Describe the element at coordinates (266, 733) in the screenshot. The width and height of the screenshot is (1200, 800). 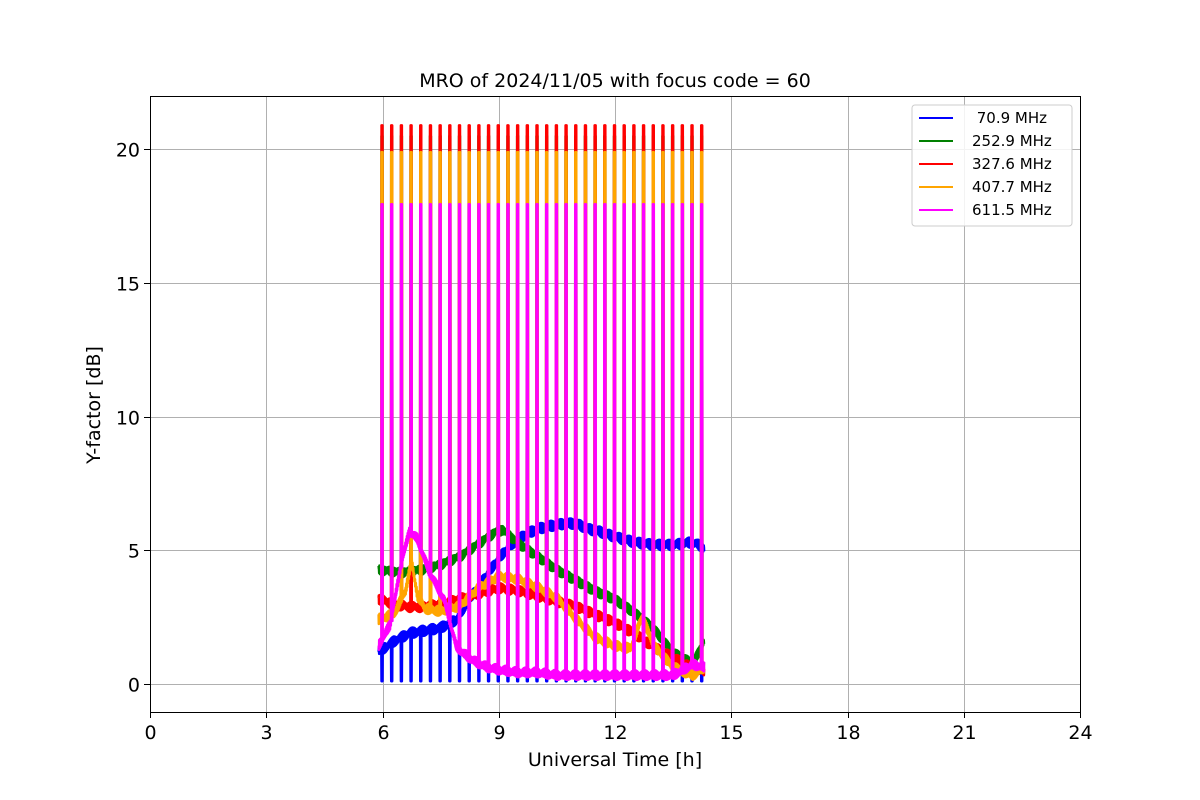
I see `x-tick-label: 3` at that location.